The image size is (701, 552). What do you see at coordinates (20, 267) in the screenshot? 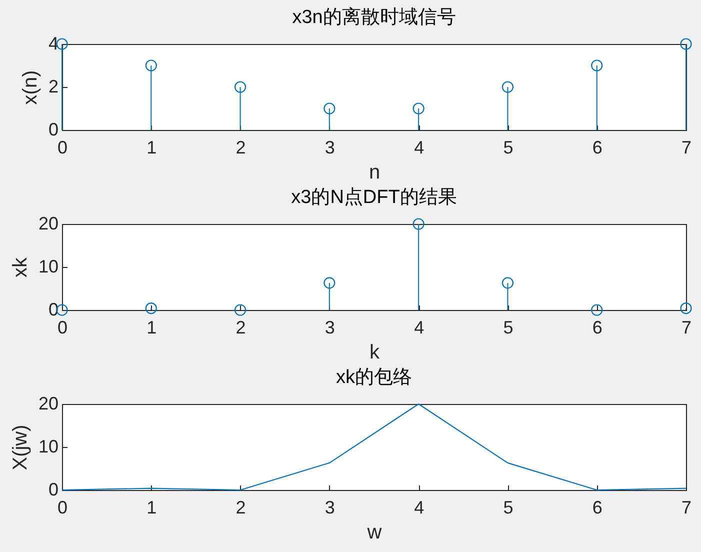
I see `y-axis-title: xk` at bounding box center [20, 267].